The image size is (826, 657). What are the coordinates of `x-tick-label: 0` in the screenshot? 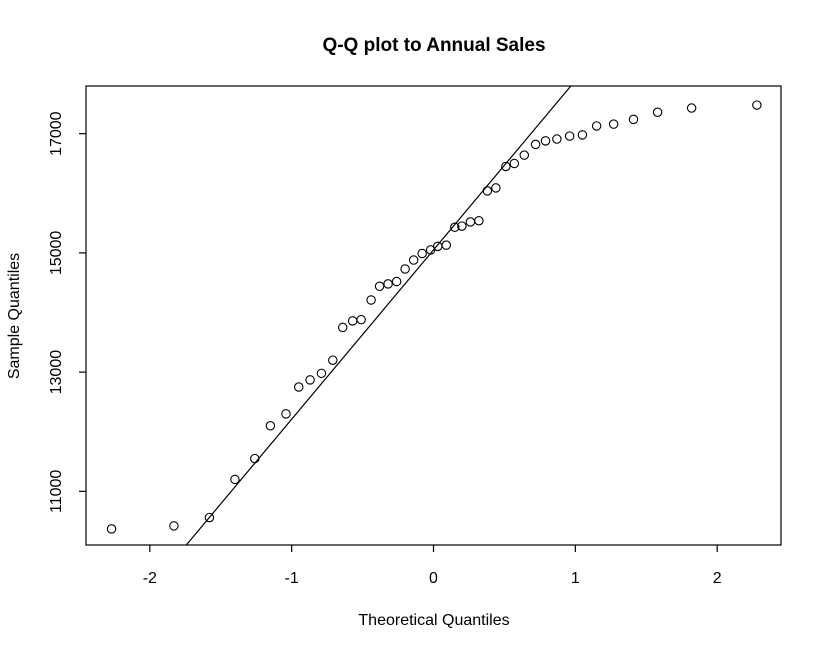 It's located at (433, 578).